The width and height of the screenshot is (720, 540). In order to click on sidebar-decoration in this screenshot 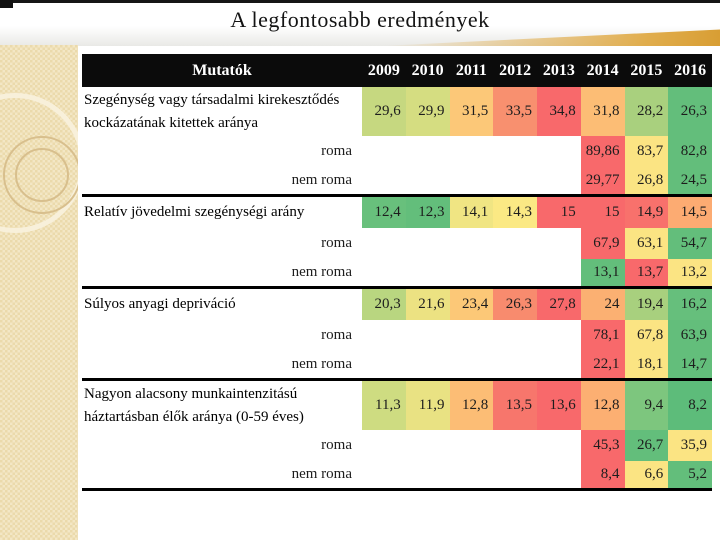, I will do `click(39, 292)`.